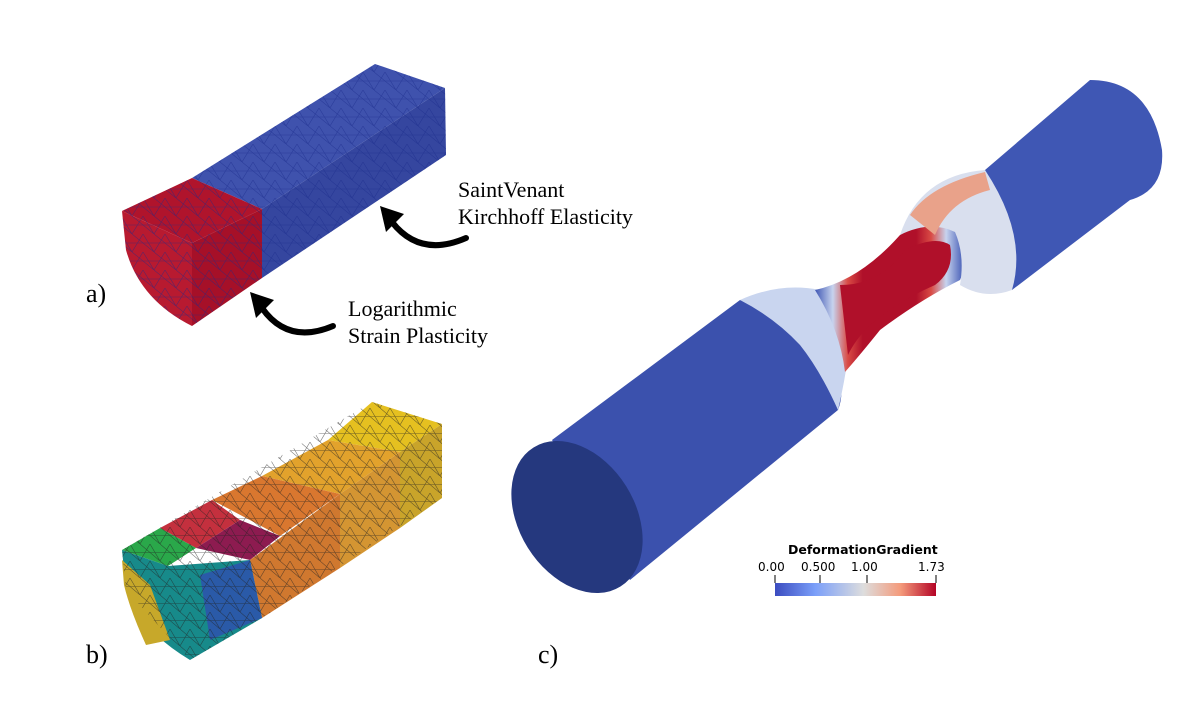 The width and height of the screenshot is (1200, 722). What do you see at coordinates (545, 216) in the screenshot?
I see `annotation-elastic-line2: Kirchhoff Elasticity` at bounding box center [545, 216].